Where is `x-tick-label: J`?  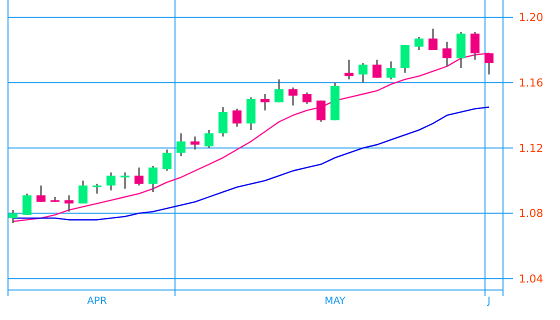
x-tick-label: J is located at coordinates (488, 301).